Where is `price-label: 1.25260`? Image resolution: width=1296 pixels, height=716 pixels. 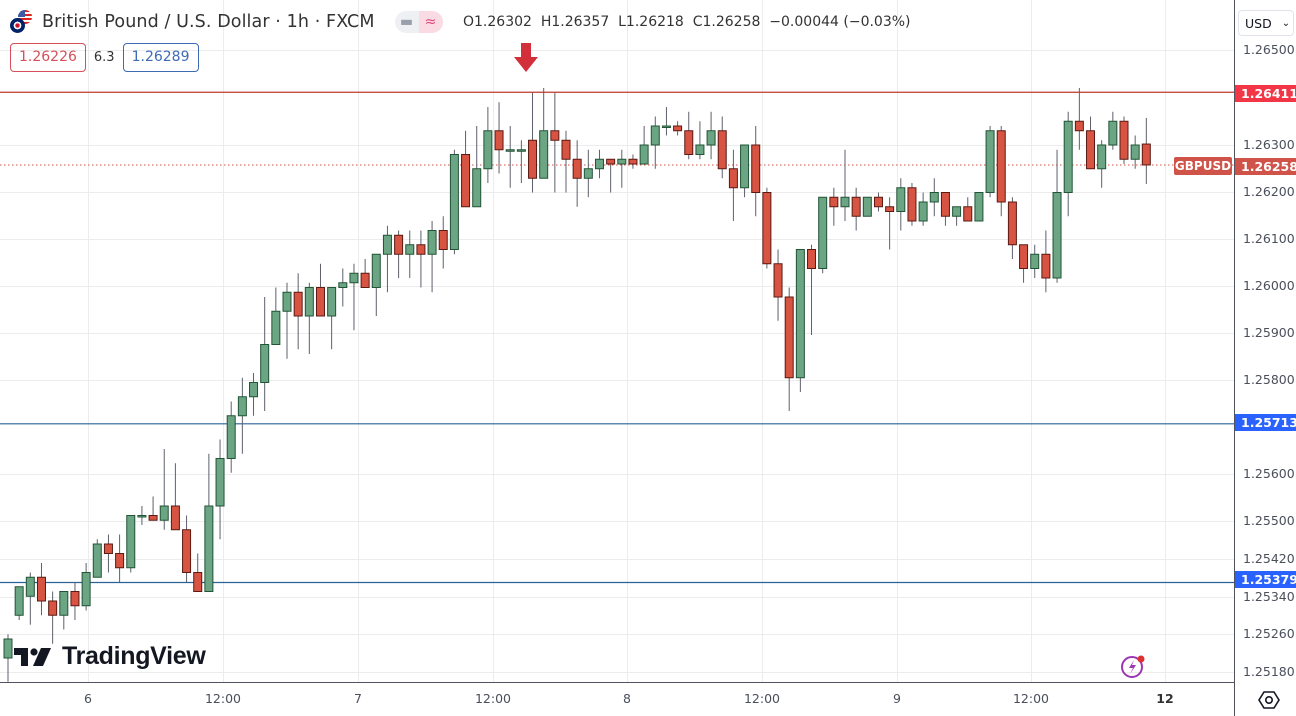 price-label: 1.25260 is located at coordinates (1269, 633).